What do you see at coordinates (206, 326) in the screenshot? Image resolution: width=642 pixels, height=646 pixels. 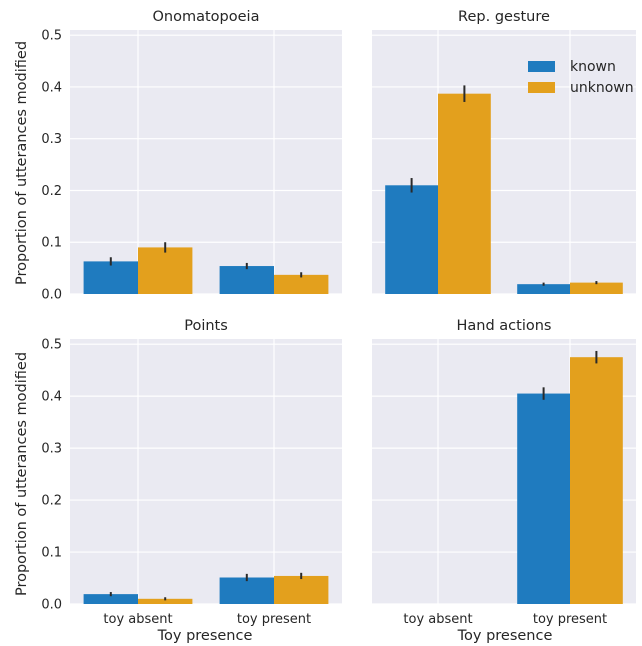 I see `panel-title: Points` at bounding box center [206, 326].